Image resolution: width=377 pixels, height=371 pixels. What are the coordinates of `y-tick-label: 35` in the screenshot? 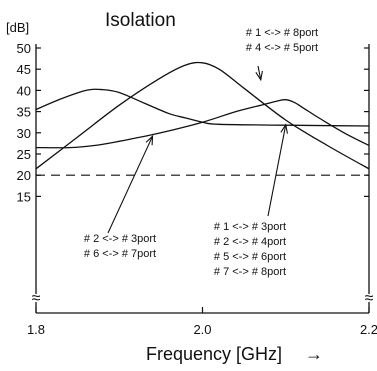 It's located at (24, 112).